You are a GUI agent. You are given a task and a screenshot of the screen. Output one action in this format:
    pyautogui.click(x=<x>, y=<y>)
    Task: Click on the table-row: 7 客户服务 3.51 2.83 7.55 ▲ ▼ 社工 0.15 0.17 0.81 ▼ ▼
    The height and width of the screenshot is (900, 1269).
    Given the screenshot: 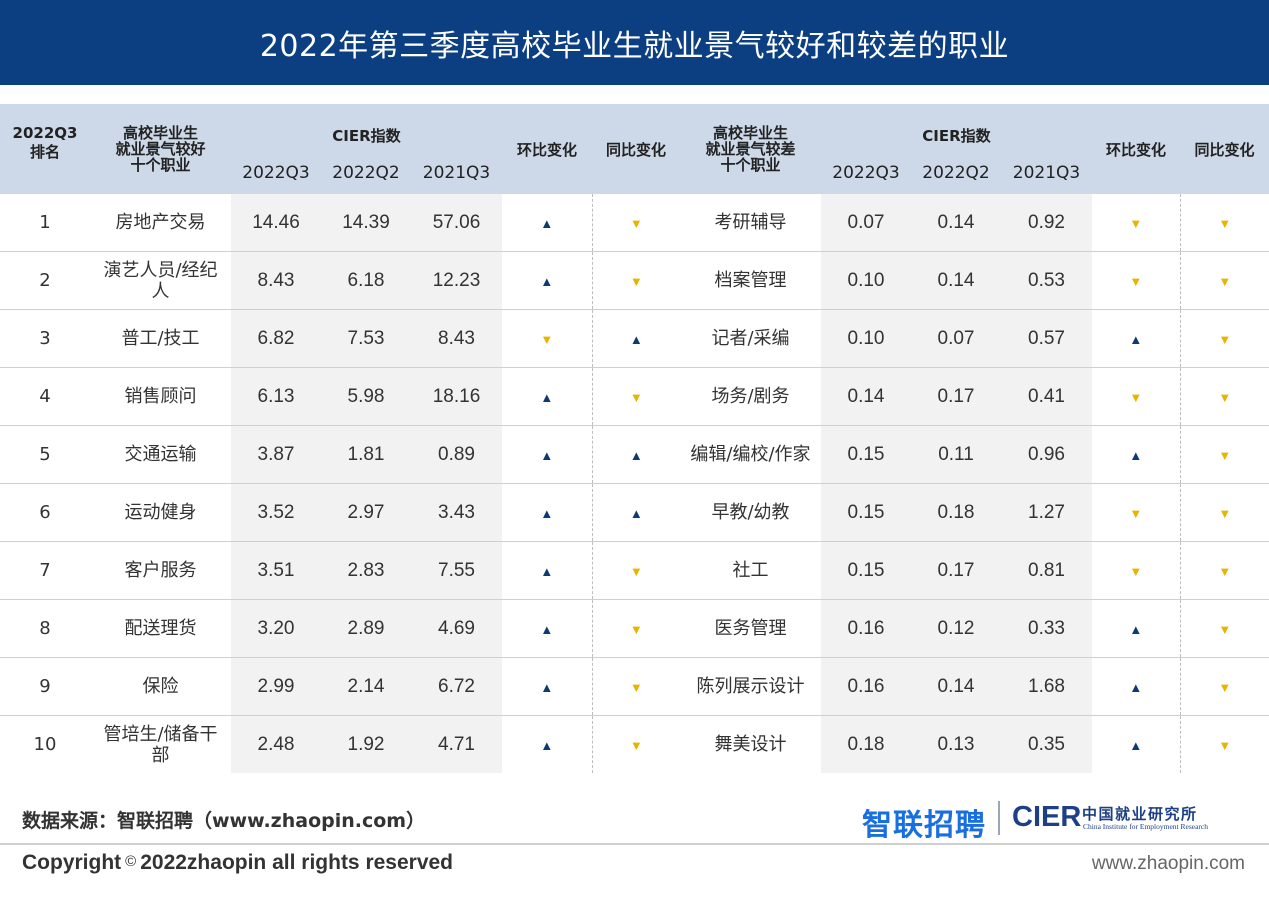 What is the action you would take?
    pyautogui.click(x=634, y=570)
    